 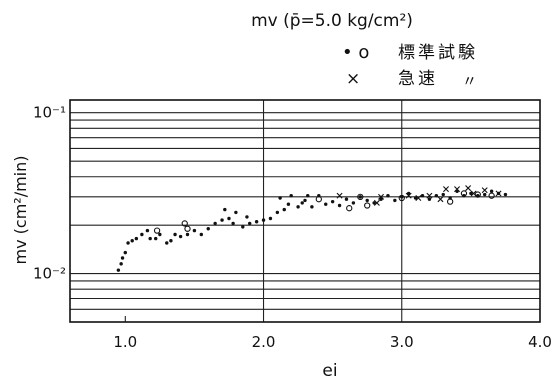 I want to click on x-tick-label: 4.0, so click(x=540, y=342).